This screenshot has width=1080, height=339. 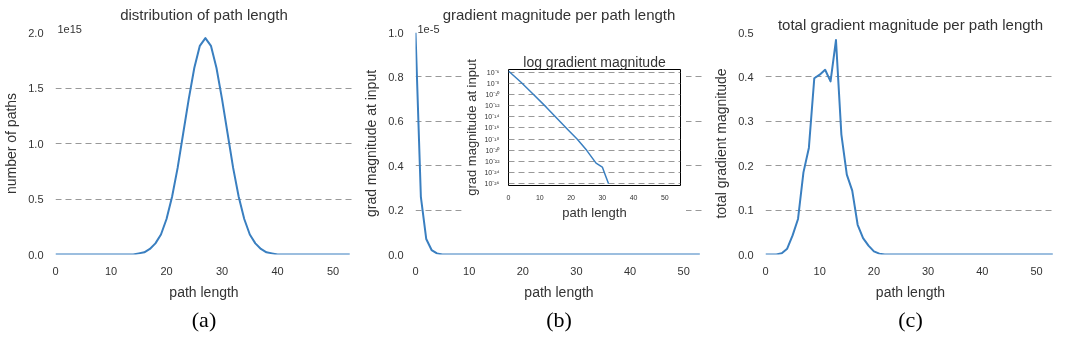 What do you see at coordinates (559, 127) in the screenshot?
I see `line-series` at bounding box center [559, 127].